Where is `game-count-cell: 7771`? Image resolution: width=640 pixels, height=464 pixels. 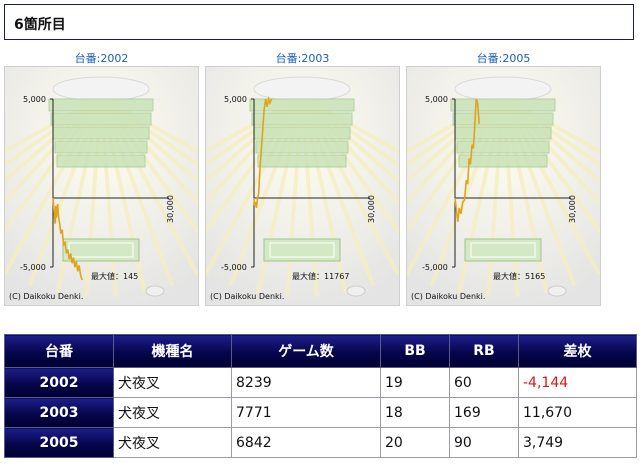
game-count-cell: 7771 is located at coordinates (306, 412).